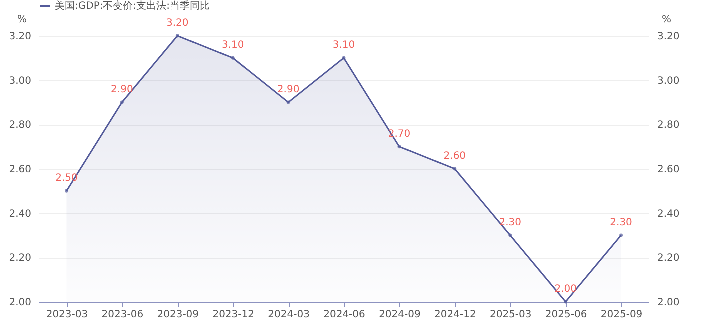  Describe the element at coordinates (233, 315) in the screenshot. I see `x-tick-label: 2023-12` at that location.